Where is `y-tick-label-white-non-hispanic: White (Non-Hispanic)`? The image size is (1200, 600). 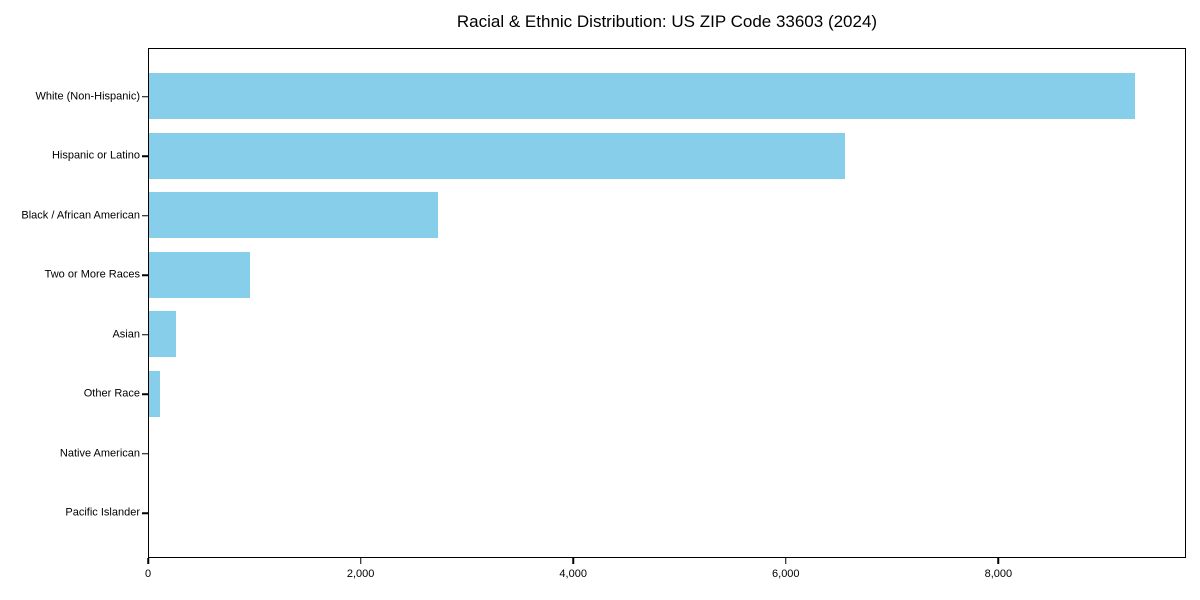 y-tick-label-white-non-hispanic: White (Non-Hispanic) is located at coordinates (87, 96).